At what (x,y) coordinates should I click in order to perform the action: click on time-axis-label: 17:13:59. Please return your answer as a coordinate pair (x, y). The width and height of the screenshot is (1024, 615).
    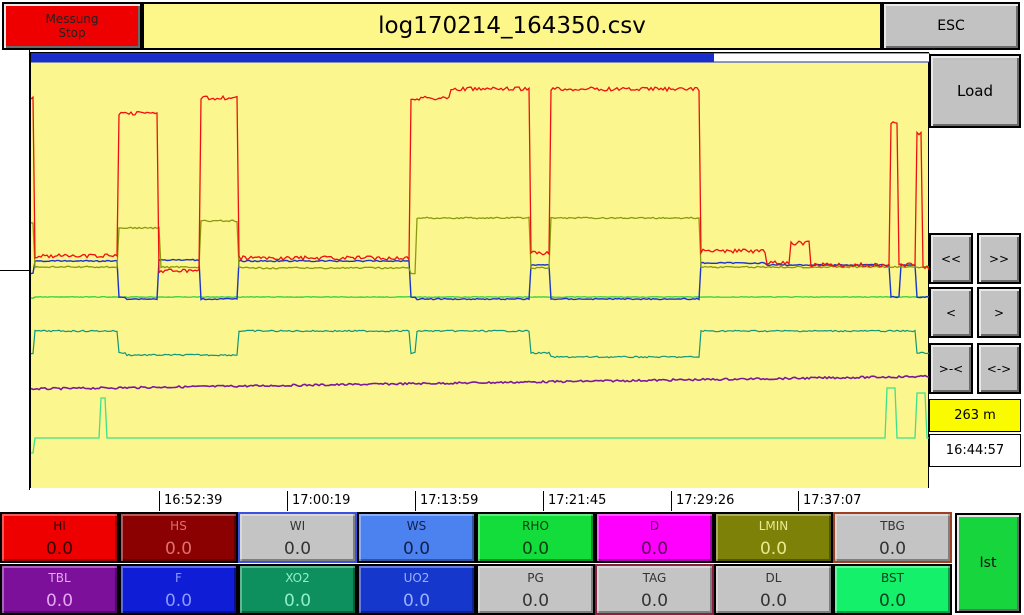
    Looking at the image, I should click on (446, 501).